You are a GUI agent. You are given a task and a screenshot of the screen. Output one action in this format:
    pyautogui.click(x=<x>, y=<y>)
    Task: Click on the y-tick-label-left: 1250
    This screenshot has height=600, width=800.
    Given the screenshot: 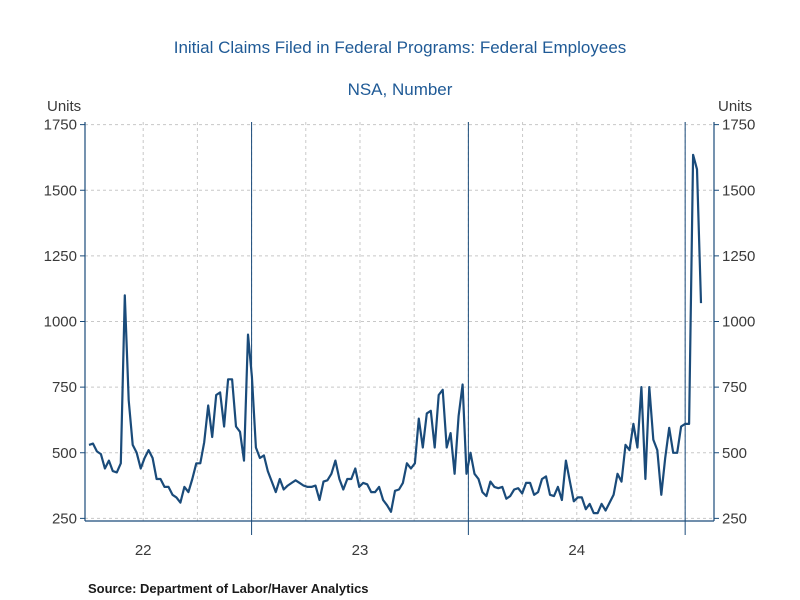 What is the action you would take?
    pyautogui.click(x=60, y=256)
    